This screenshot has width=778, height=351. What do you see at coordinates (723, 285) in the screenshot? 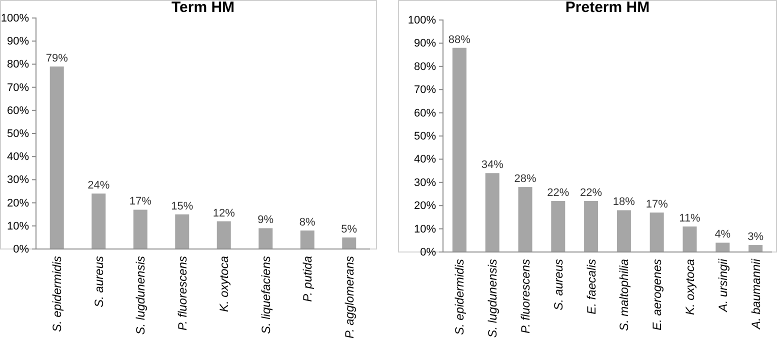
I see `x-tick-label: A. ursingii` at bounding box center [723, 285].